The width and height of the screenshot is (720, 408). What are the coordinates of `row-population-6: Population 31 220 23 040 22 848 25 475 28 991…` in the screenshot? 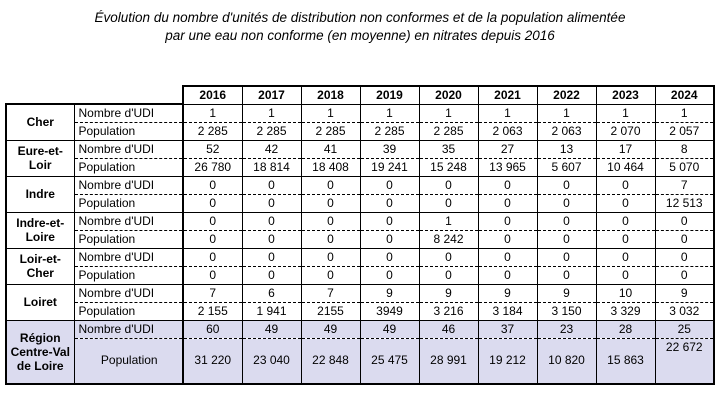 It's located at (360, 361).